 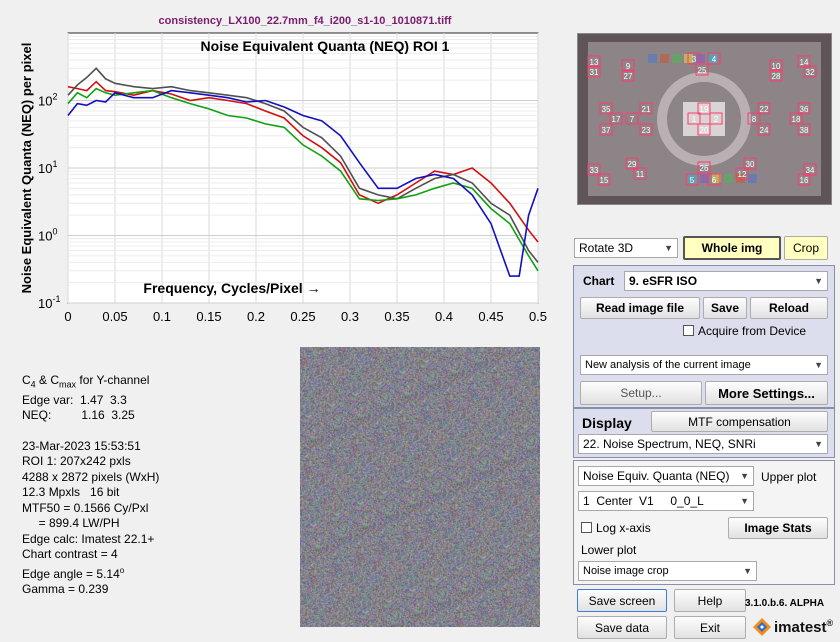 I want to click on info-pixels: 4288 x 2872 pixels (WxH), so click(x=91, y=476).